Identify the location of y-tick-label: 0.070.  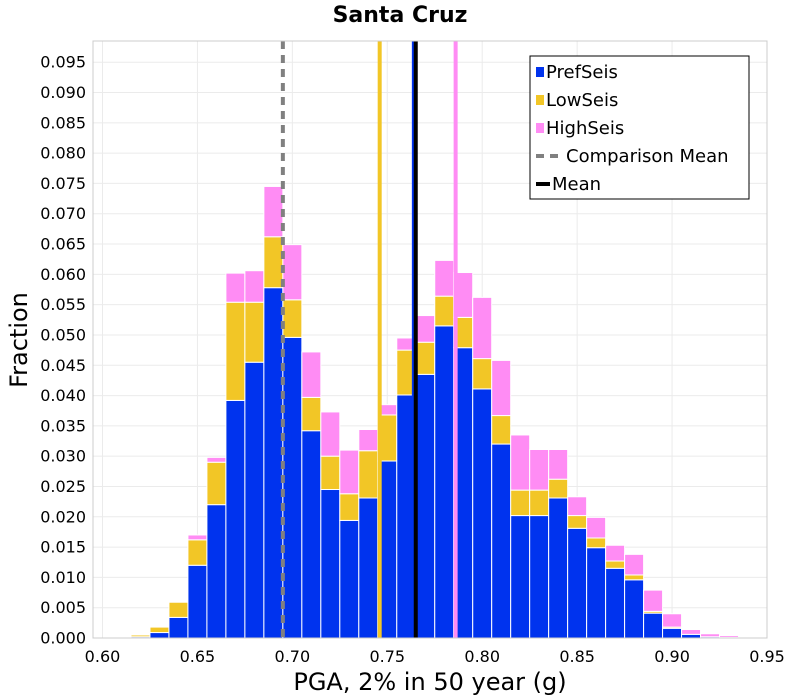
(63, 213).